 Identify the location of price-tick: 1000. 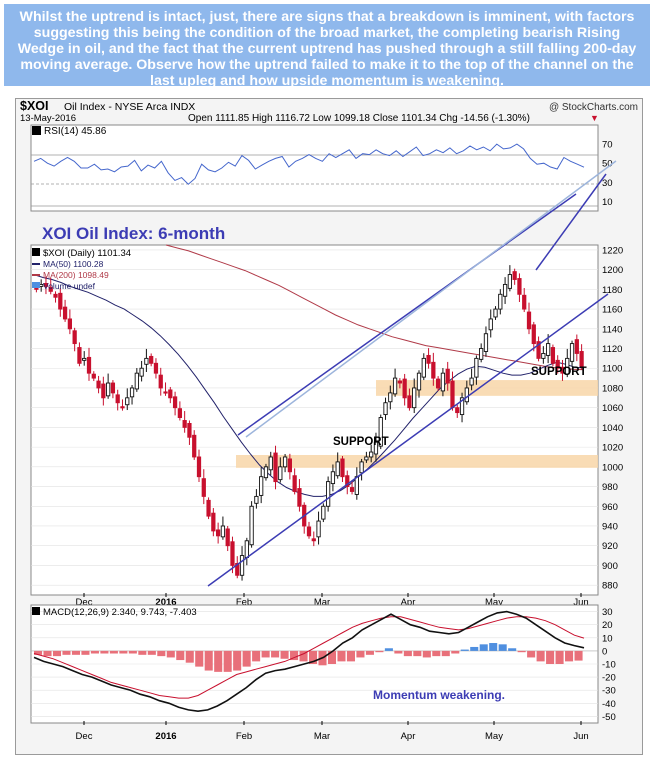
(612, 467).